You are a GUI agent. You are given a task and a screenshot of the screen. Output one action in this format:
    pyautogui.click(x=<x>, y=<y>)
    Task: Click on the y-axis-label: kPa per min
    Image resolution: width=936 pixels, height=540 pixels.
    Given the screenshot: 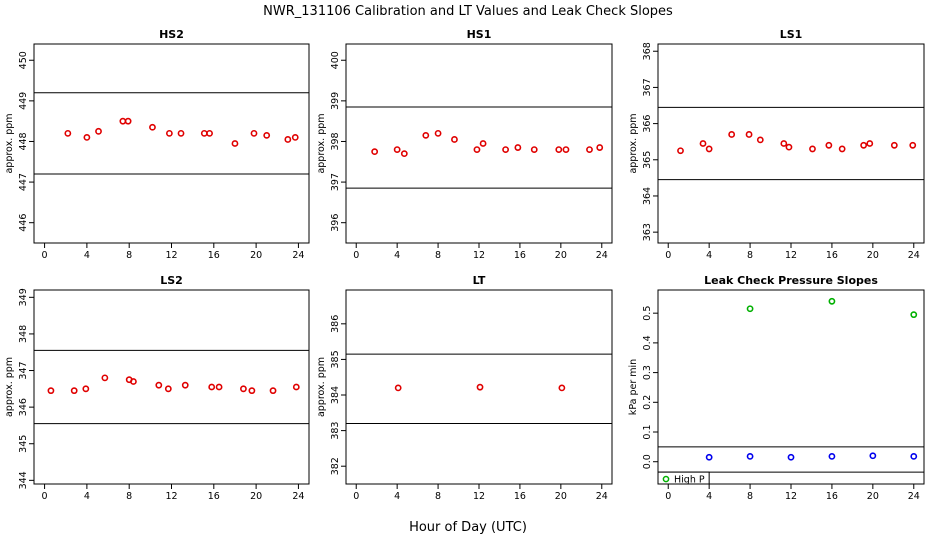 What is the action you would take?
    pyautogui.click(x=633, y=387)
    